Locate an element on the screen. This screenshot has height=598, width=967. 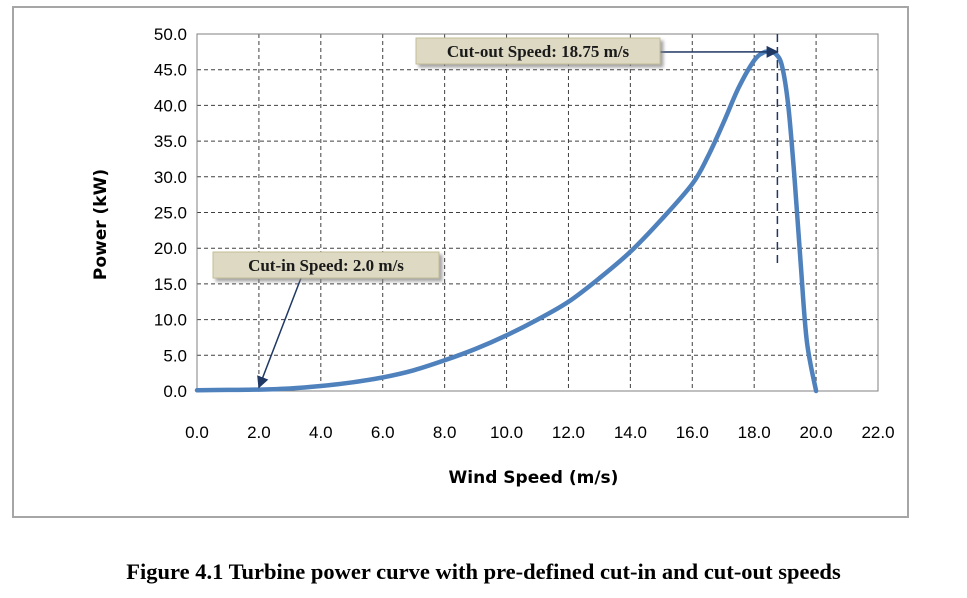
x-tick-label: 20.0 is located at coordinates (816, 432).